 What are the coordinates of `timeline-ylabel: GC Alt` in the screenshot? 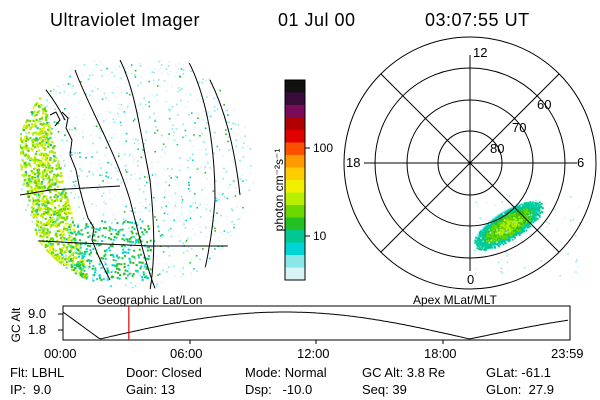 It's located at (16, 325).